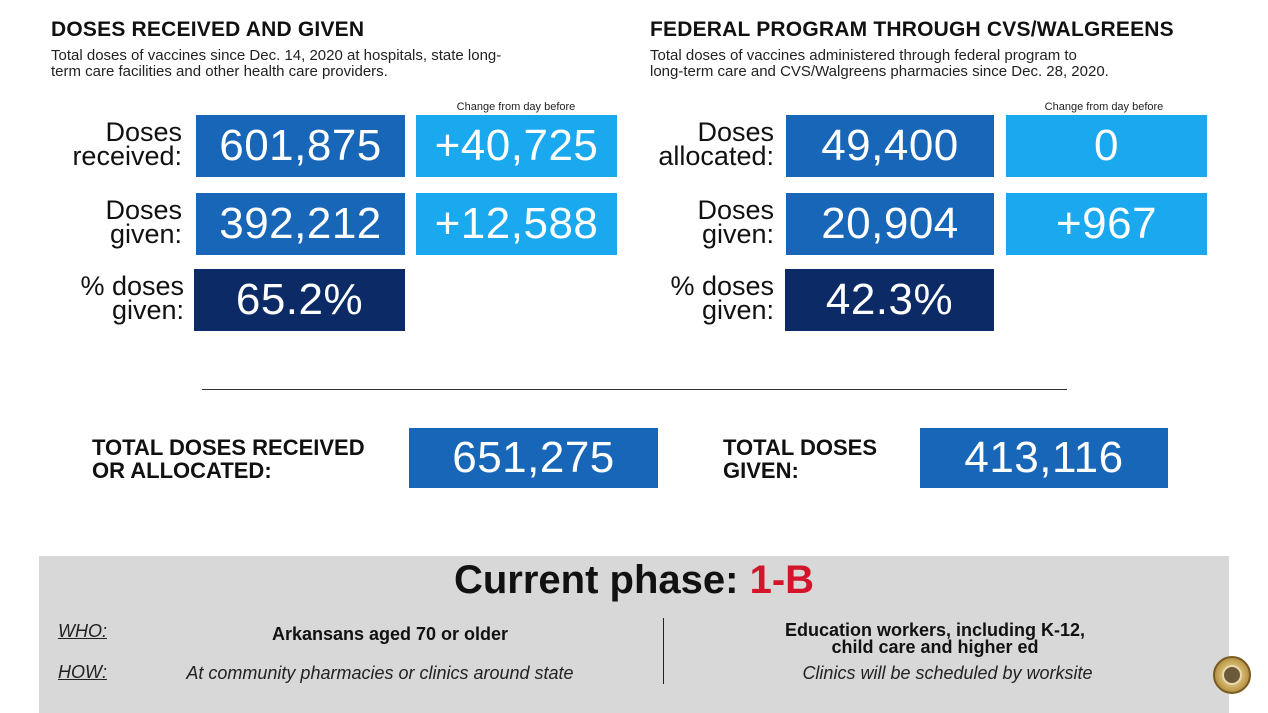 The width and height of the screenshot is (1268, 713). I want to click on current-phase-title: Current phase: 1-B, so click(634, 580).